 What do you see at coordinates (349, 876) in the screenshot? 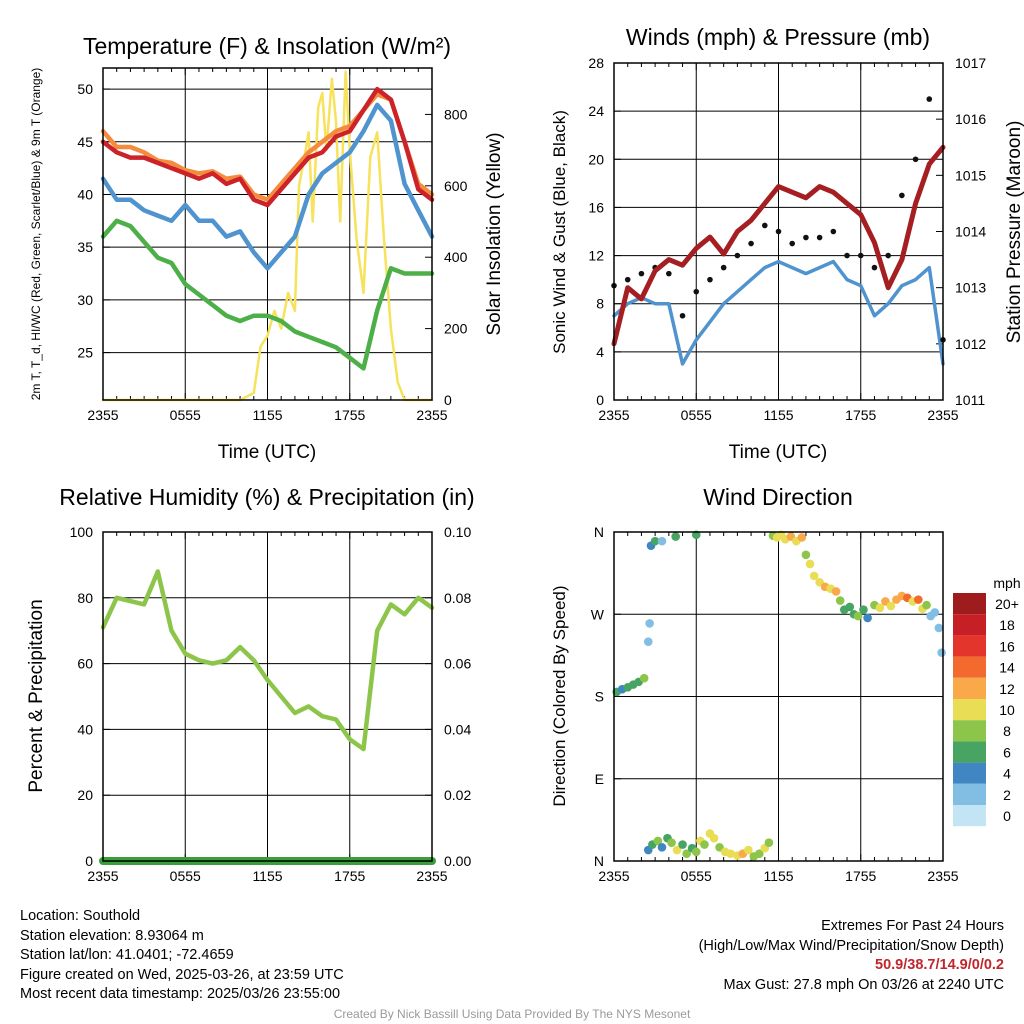
I see `humidity-xtick-label: 1755` at bounding box center [349, 876].